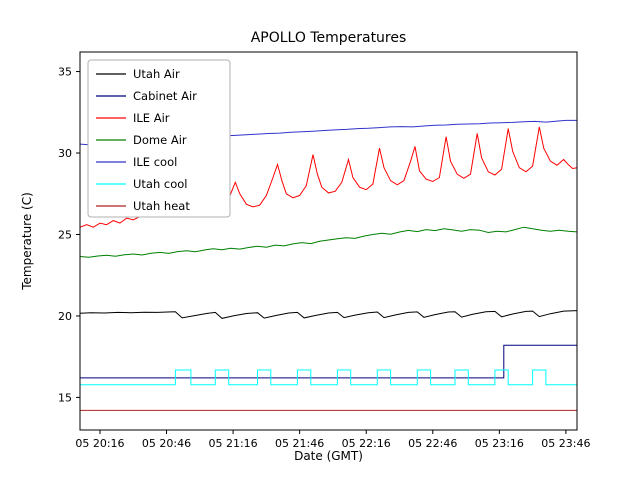 This screenshot has height=480, width=640. I want to click on x-tick-label: 05 23:46, so click(565, 443).